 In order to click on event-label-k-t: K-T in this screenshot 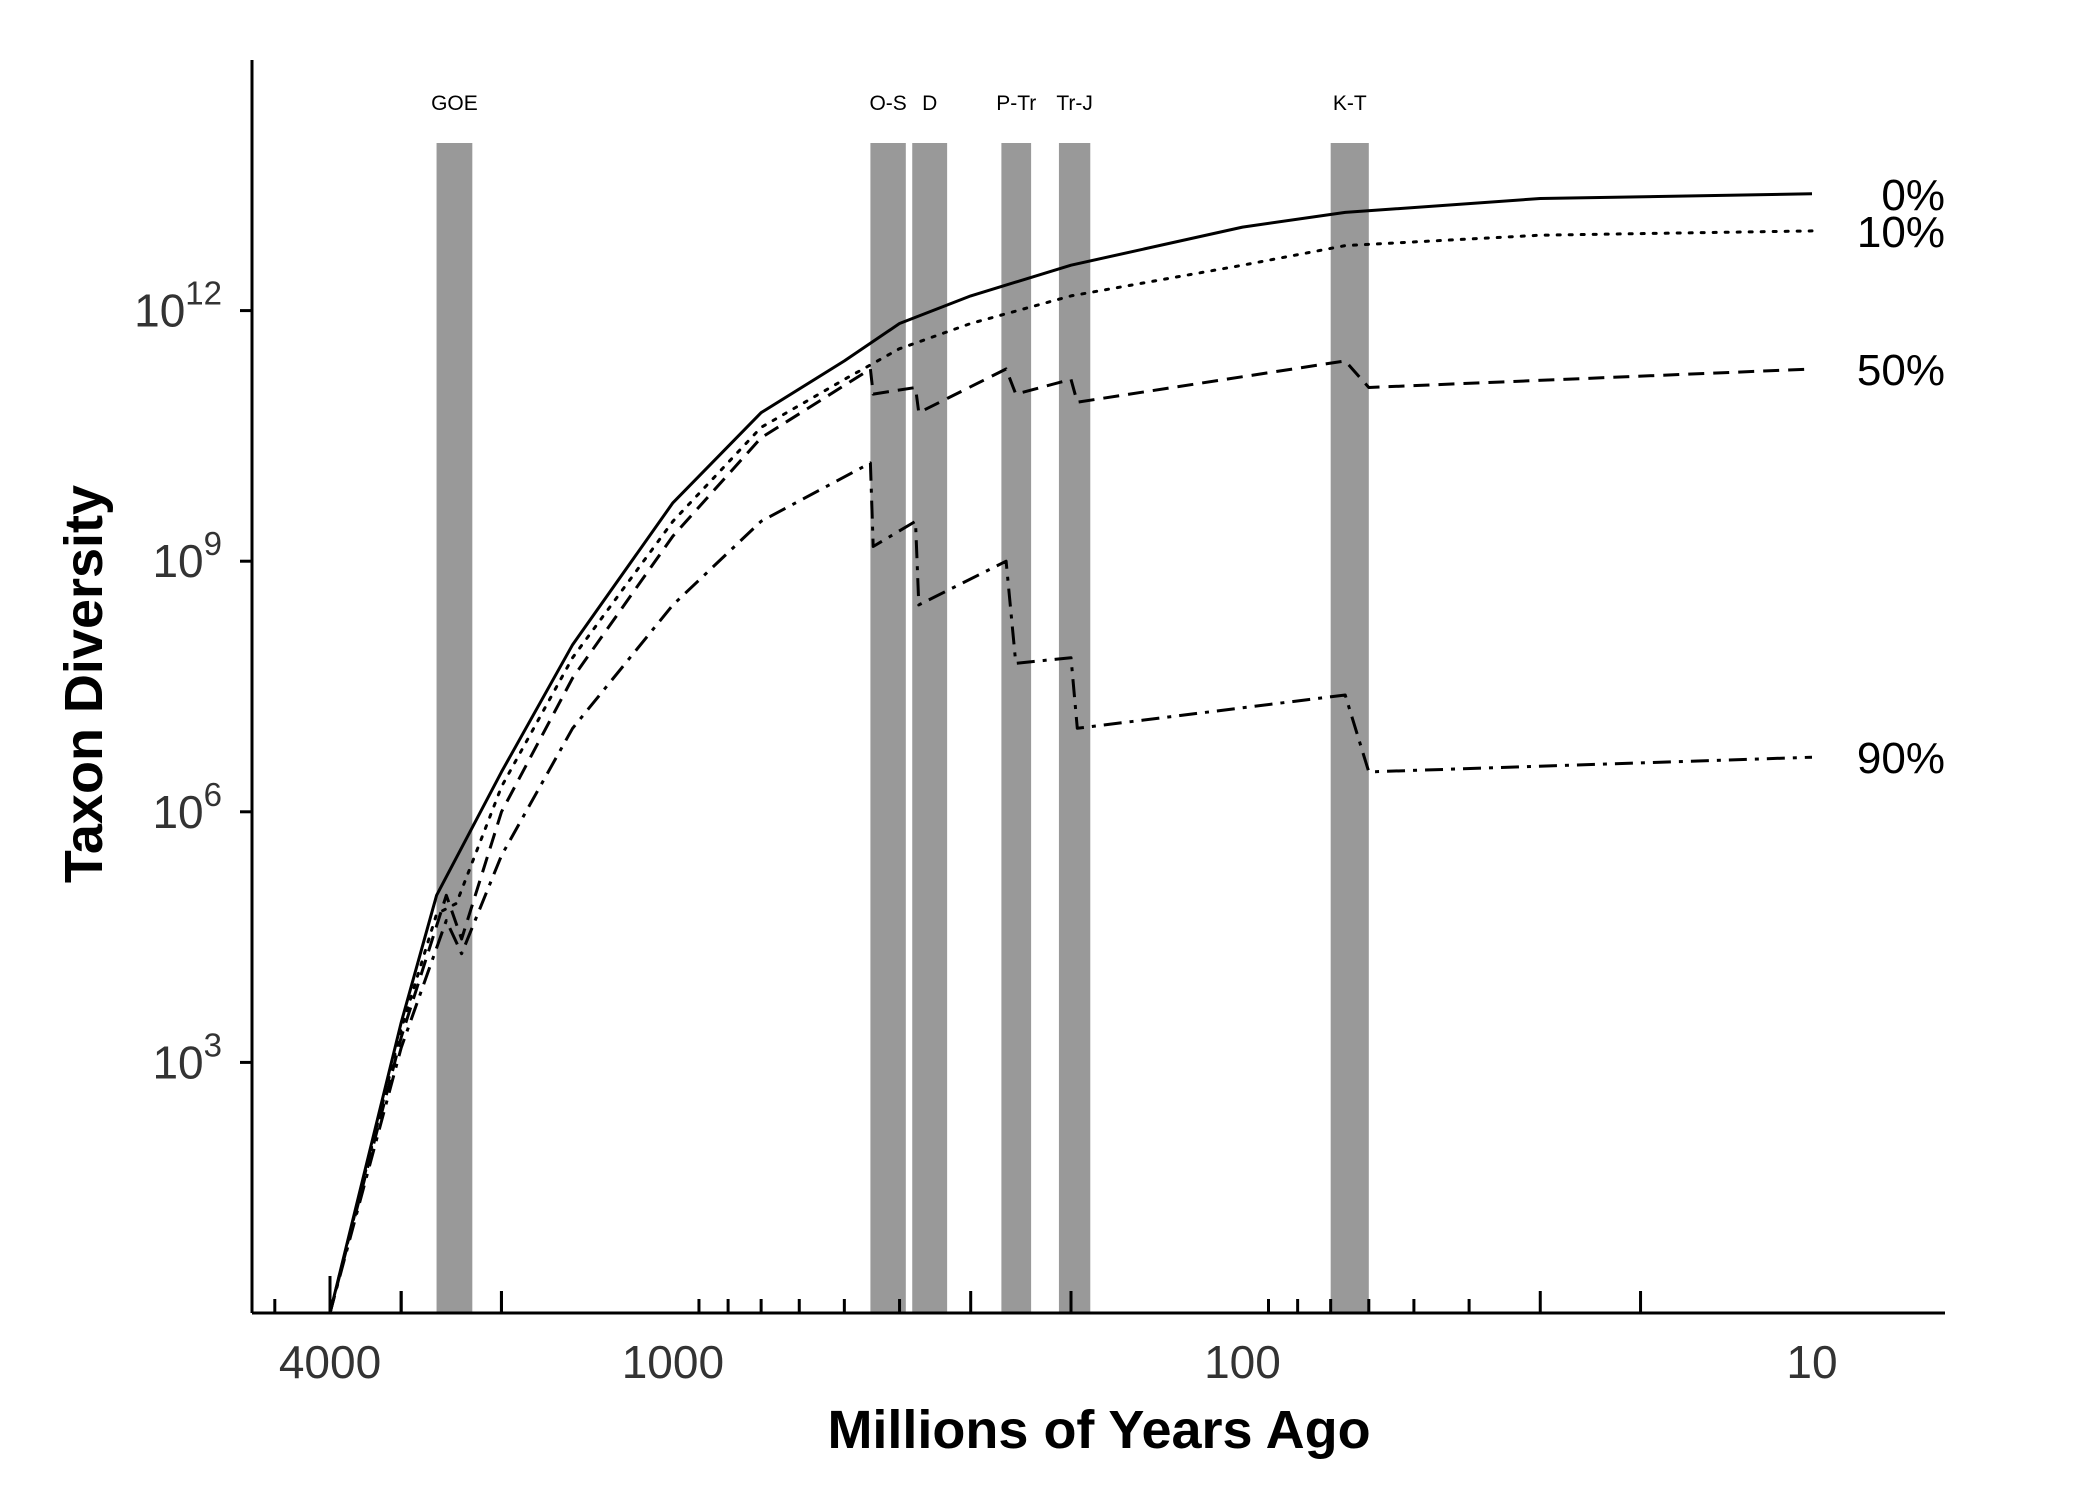, I will do `click(1350, 103)`.